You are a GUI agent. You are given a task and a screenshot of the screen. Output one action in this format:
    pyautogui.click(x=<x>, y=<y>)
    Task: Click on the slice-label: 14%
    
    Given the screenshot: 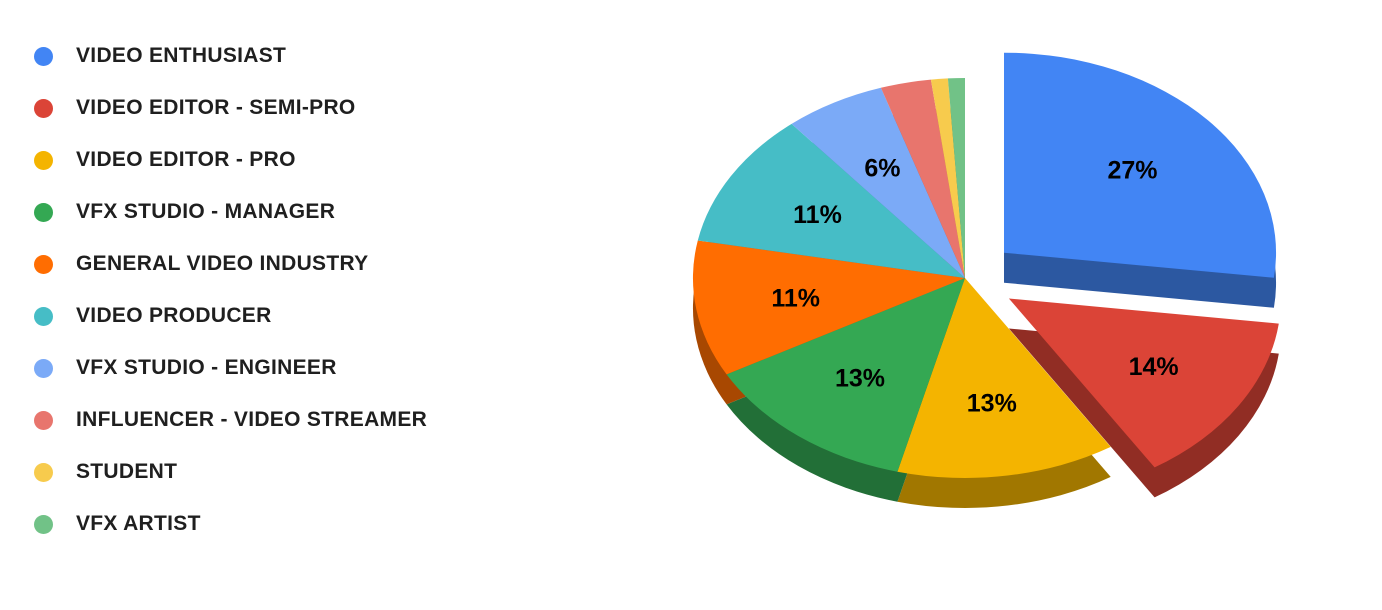 What is the action you would take?
    pyautogui.click(x=1154, y=367)
    